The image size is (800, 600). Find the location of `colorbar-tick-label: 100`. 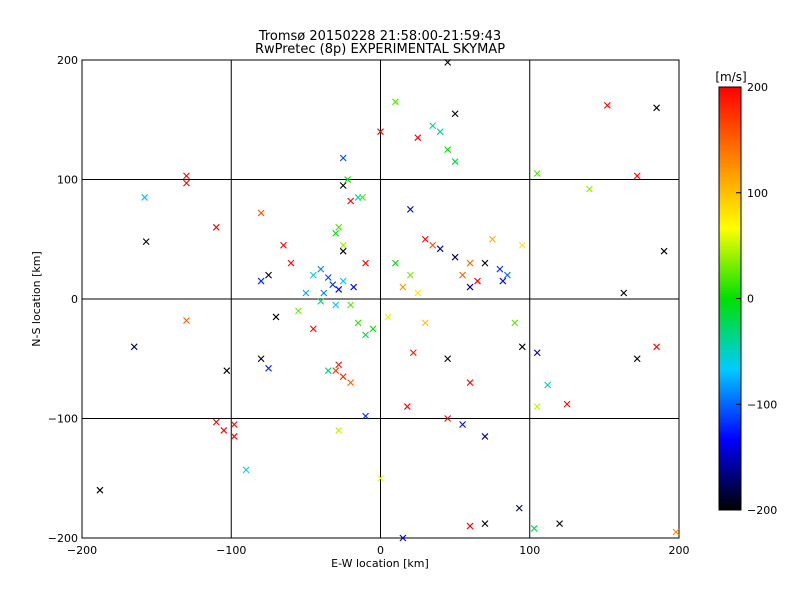

colorbar-tick-label: 100 is located at coordinates (757, 193).